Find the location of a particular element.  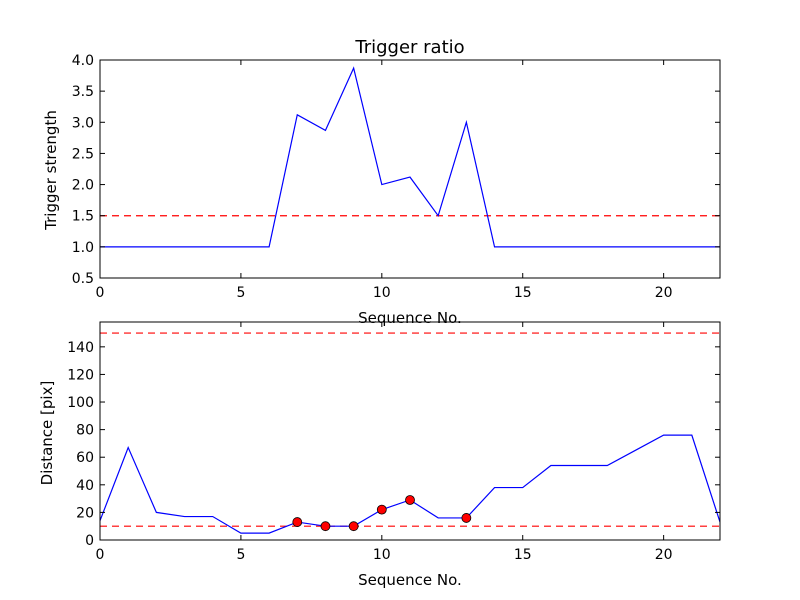

y-tick-label: 60 is located at coordinates (85, 458).